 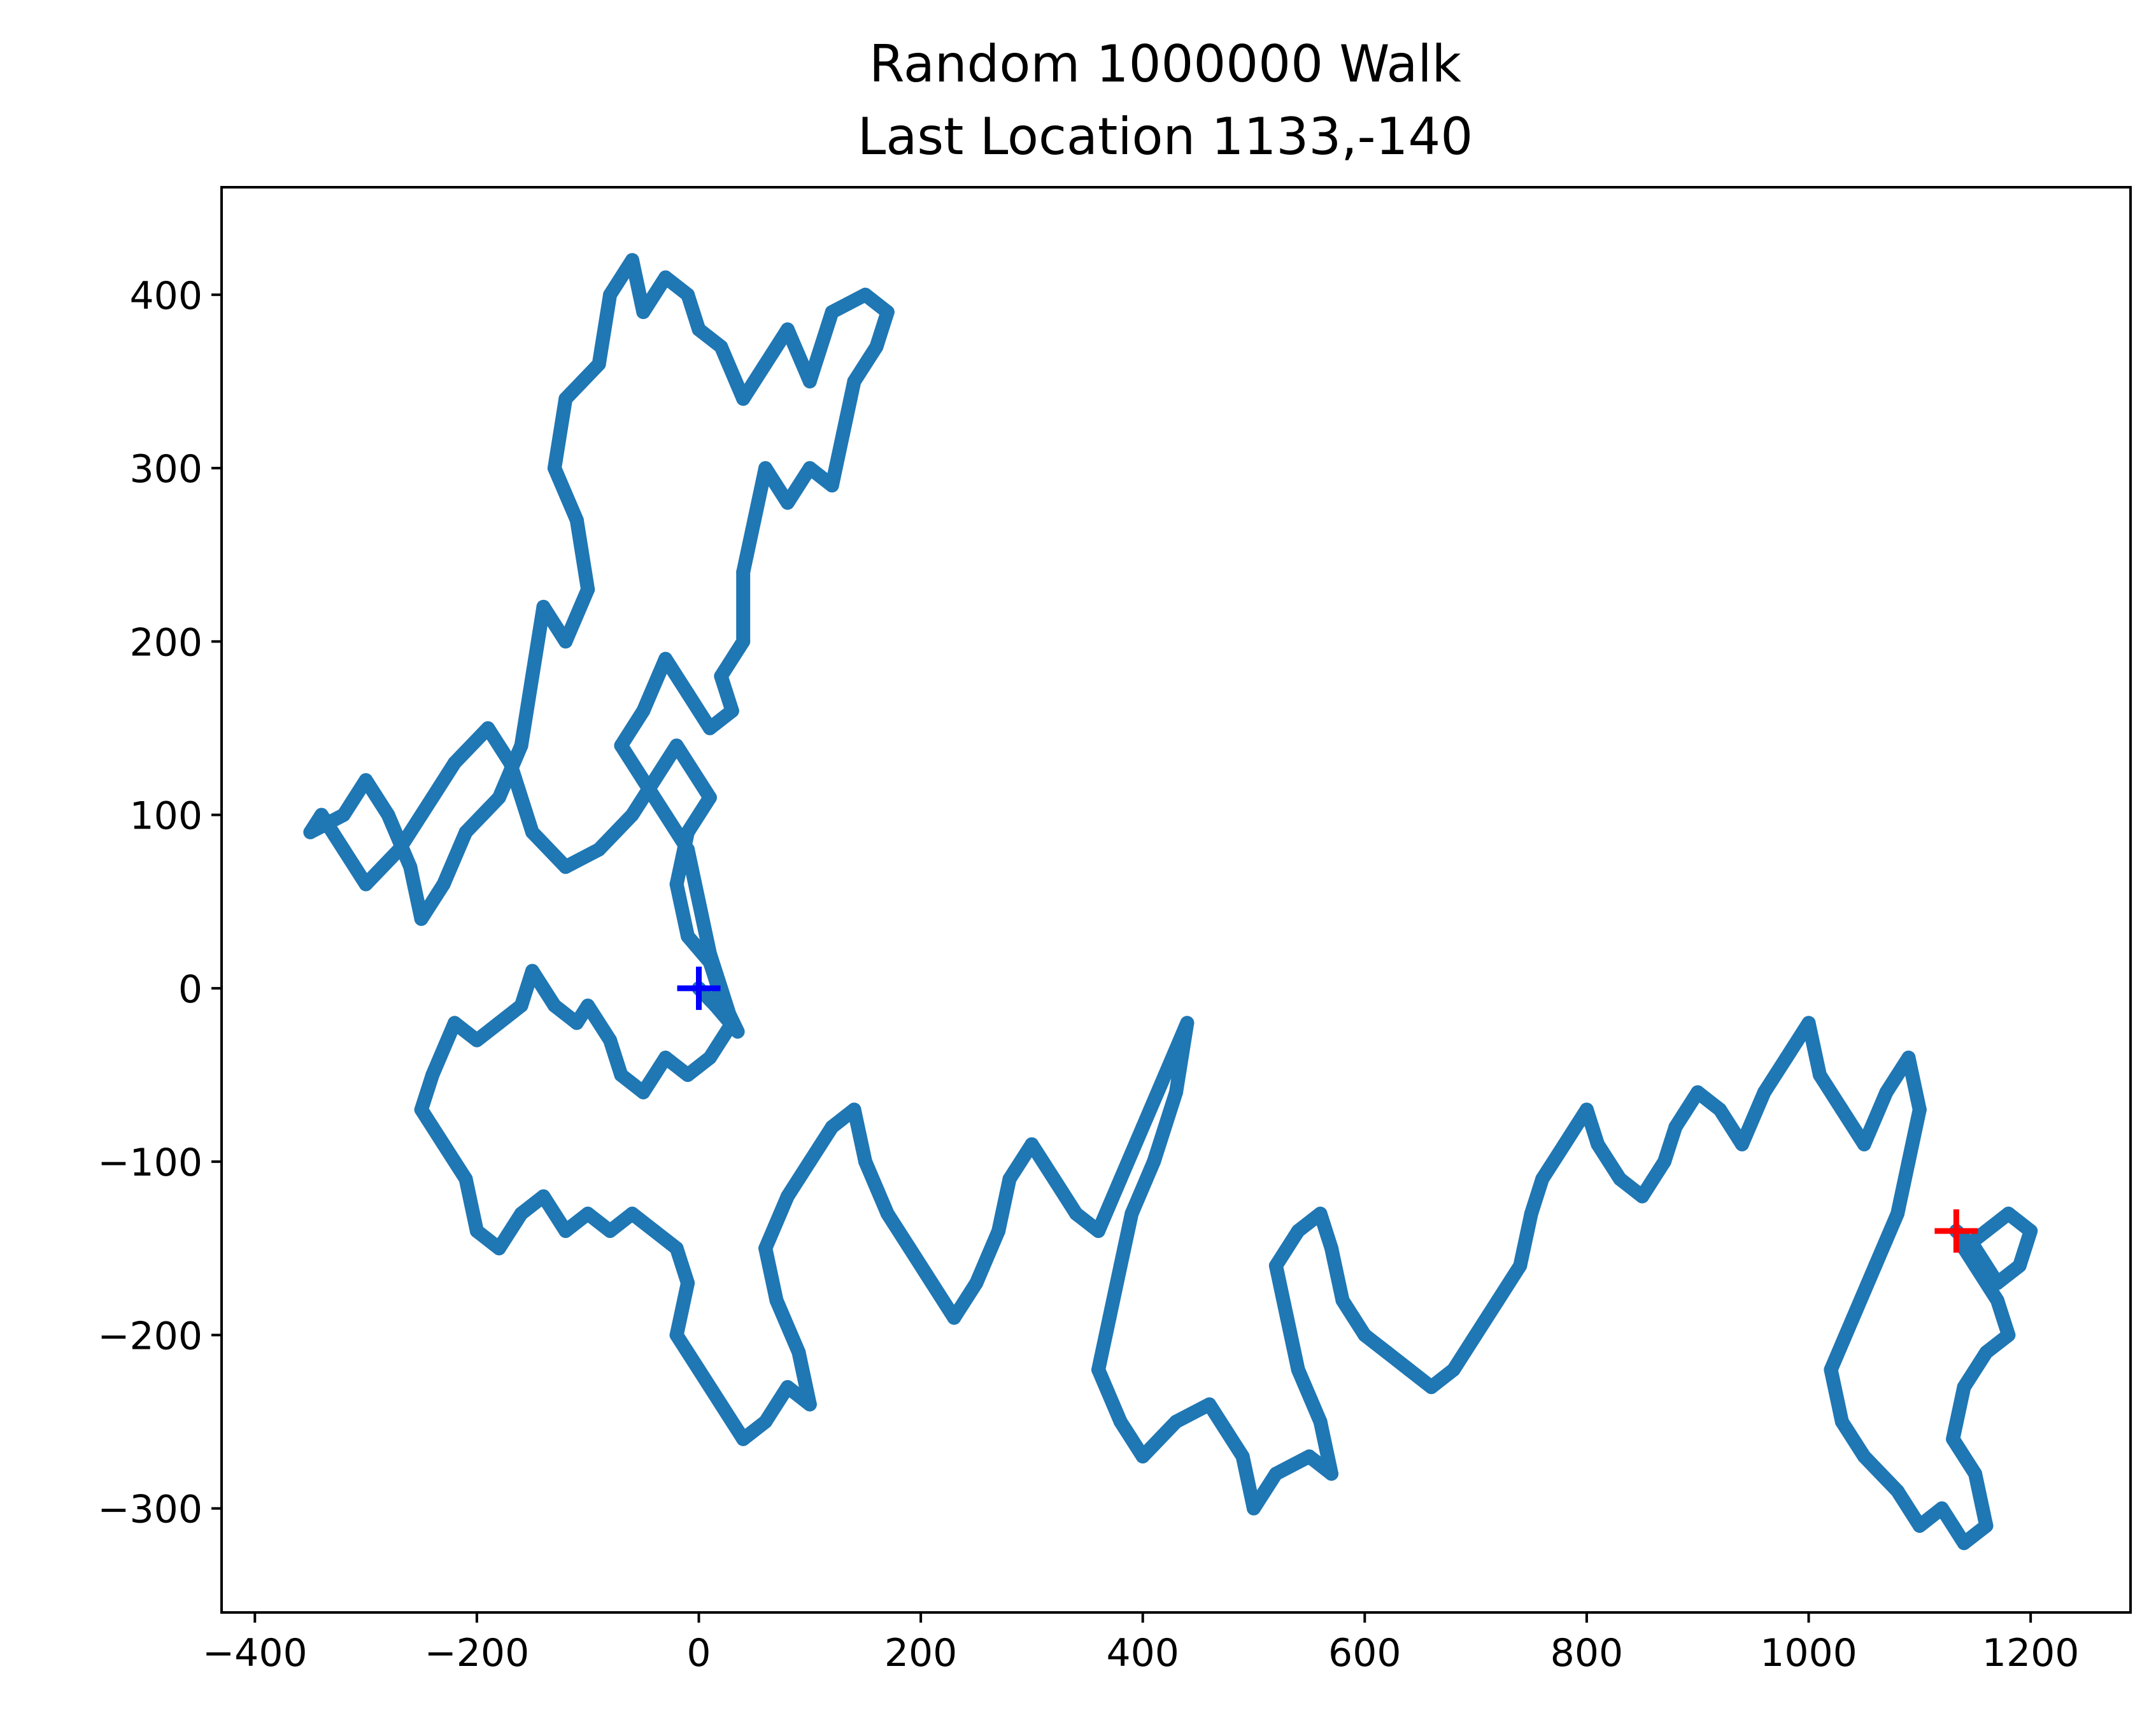 I want to click on x-tick-label: −200, so click(x=476, y=1653).